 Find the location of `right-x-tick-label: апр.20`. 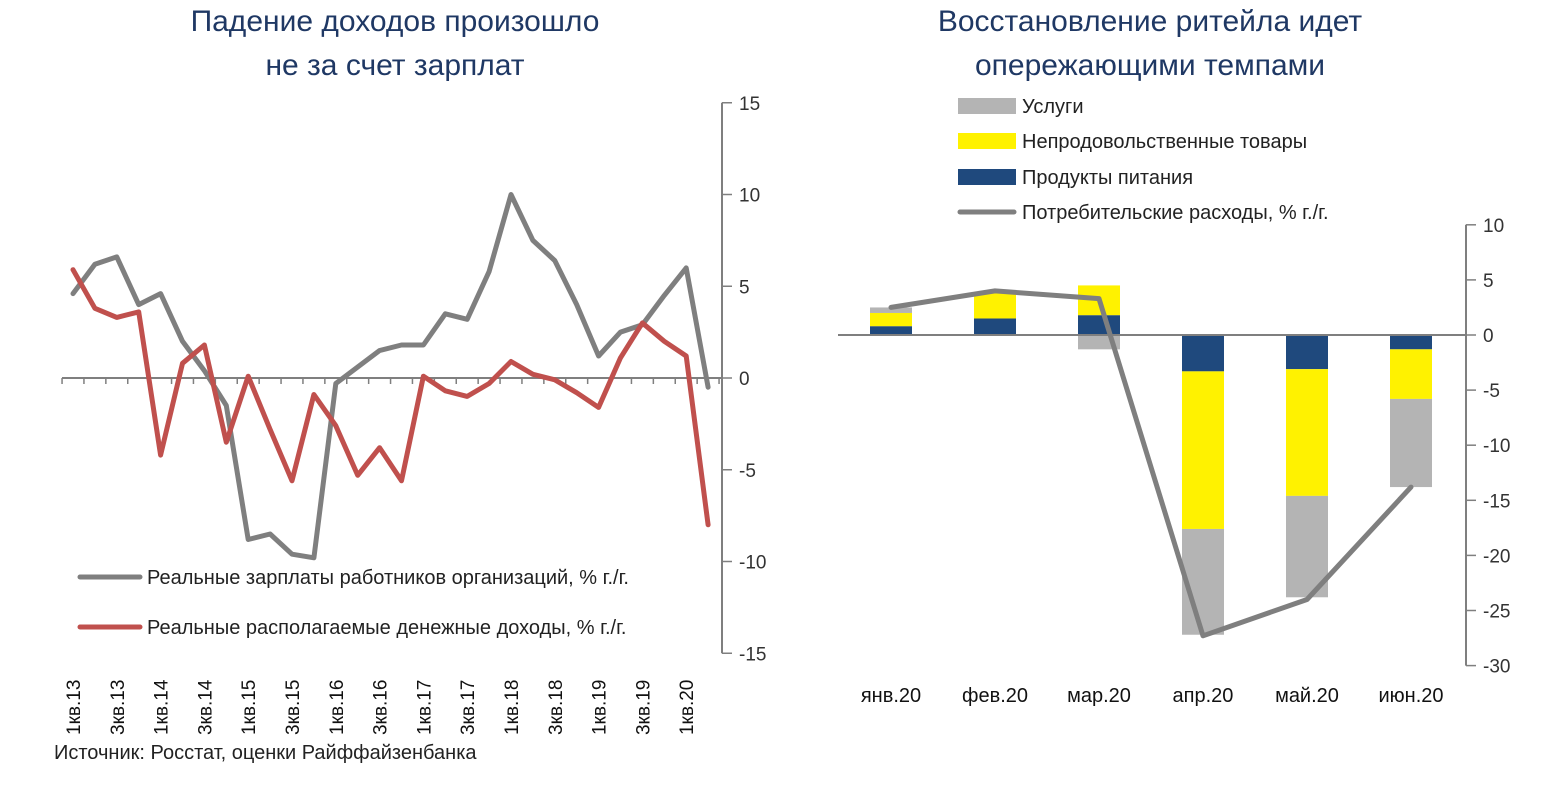

right-x-tick-label: апр.20 is located at coordinates (1203, 696).